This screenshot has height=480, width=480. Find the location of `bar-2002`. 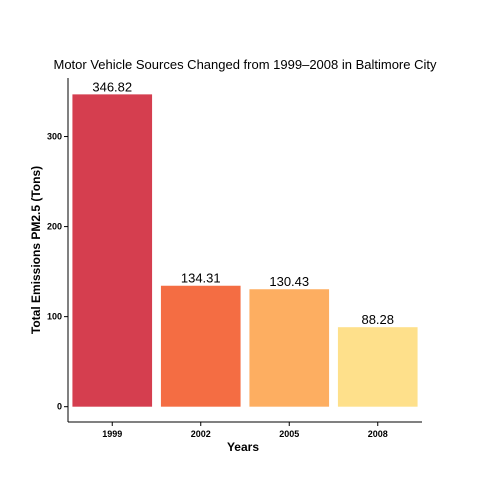

bar-2002 is located at coordinates (200, 346).